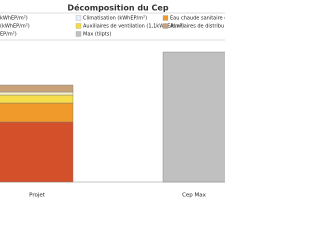  I want to click on legend-label: (kWhEP/m²), so click(15, 27).